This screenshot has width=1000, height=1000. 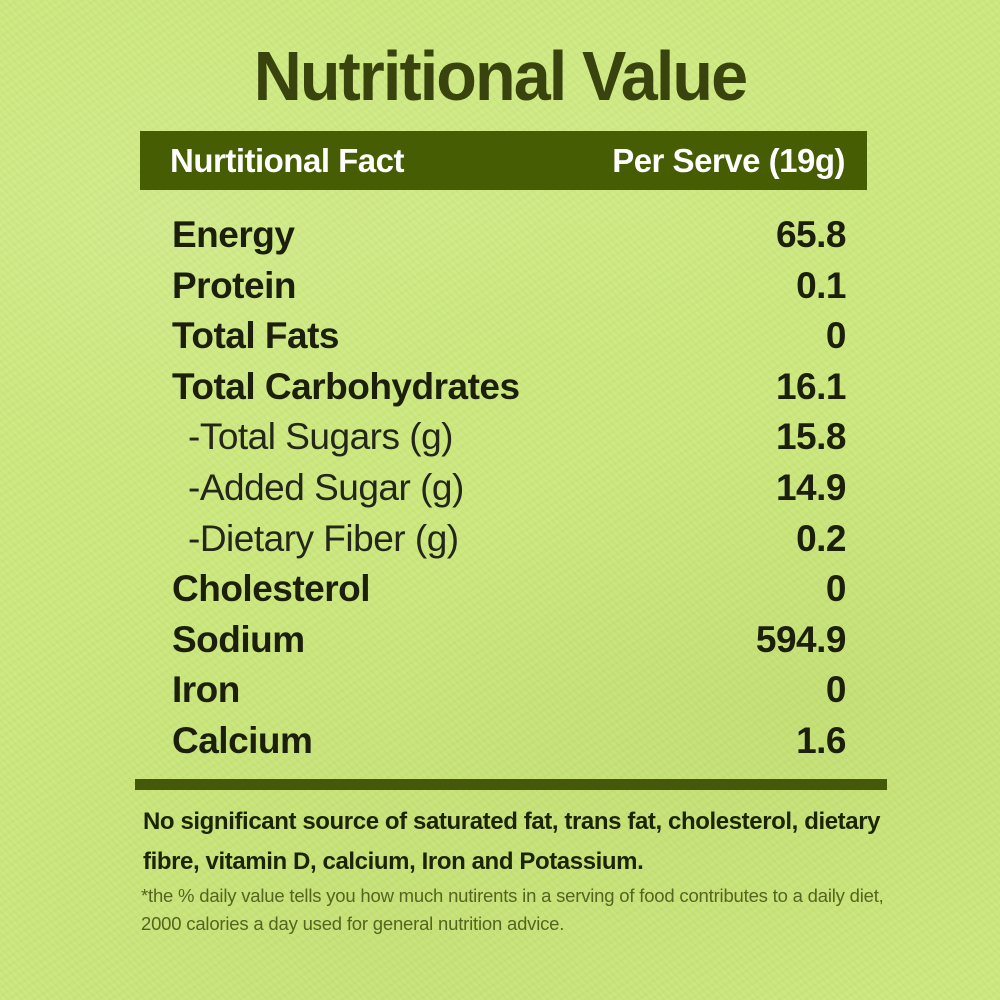 I want to click on table-row: -Added Sugar (g) 14.9, so click(x=493, y=488).